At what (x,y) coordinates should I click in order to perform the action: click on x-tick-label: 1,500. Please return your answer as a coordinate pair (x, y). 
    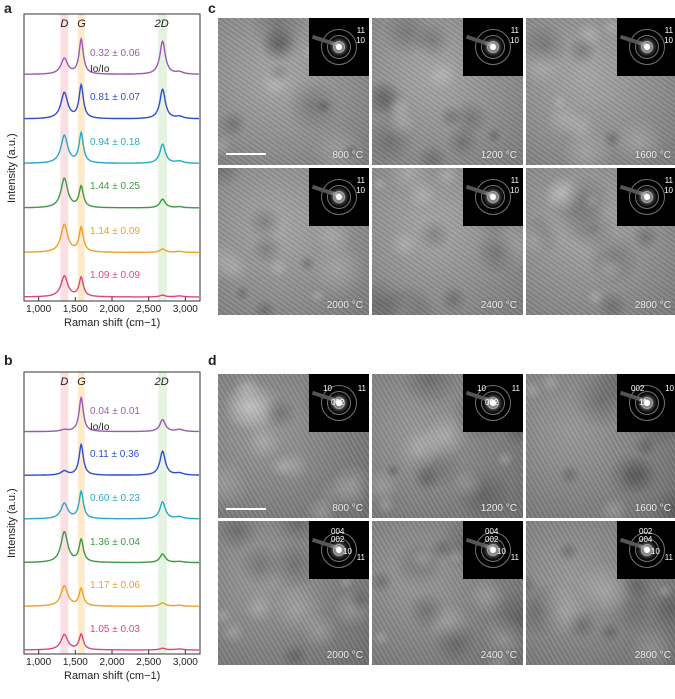
    Looking at the image, I should click on (75, 309).